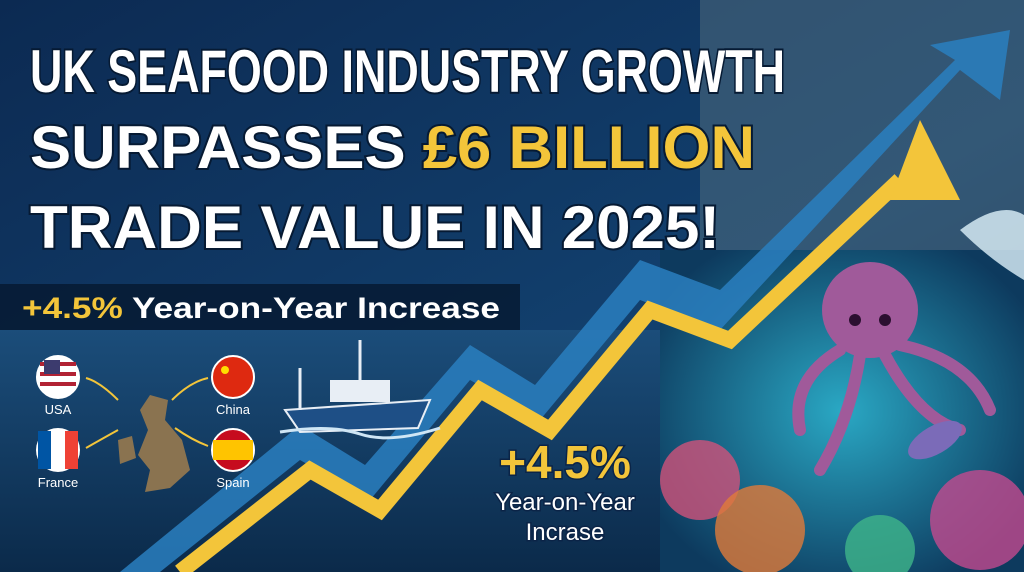  Describe the element at coordinates (233, 409) in the screenshot. I see `country-label: China` at that location.